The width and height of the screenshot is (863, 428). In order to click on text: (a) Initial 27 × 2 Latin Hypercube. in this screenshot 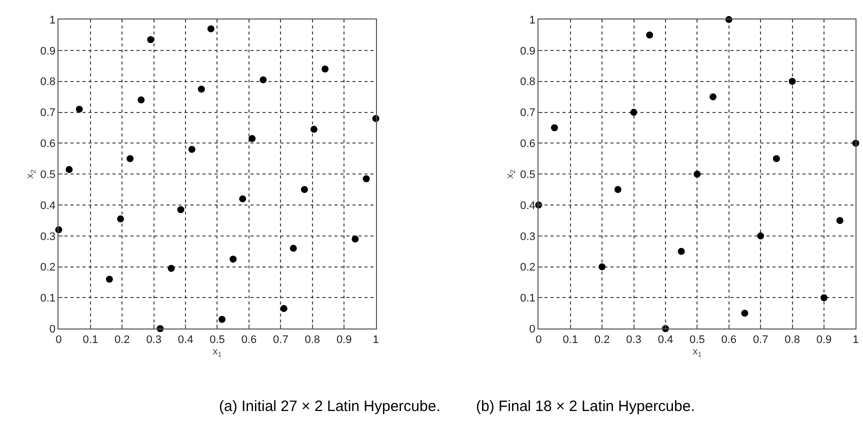, I will do `click(329, 406)`.